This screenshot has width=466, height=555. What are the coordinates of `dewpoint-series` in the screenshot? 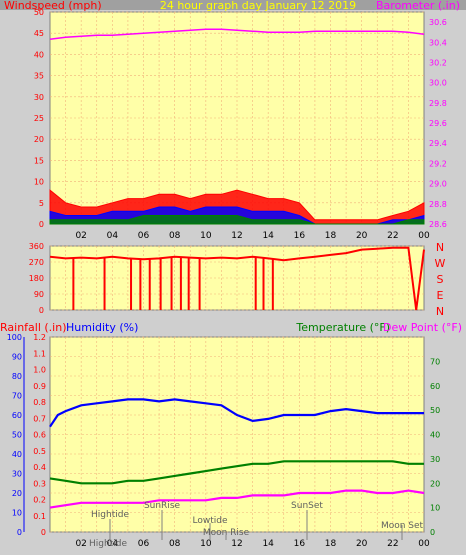 It's located at (237, 499).